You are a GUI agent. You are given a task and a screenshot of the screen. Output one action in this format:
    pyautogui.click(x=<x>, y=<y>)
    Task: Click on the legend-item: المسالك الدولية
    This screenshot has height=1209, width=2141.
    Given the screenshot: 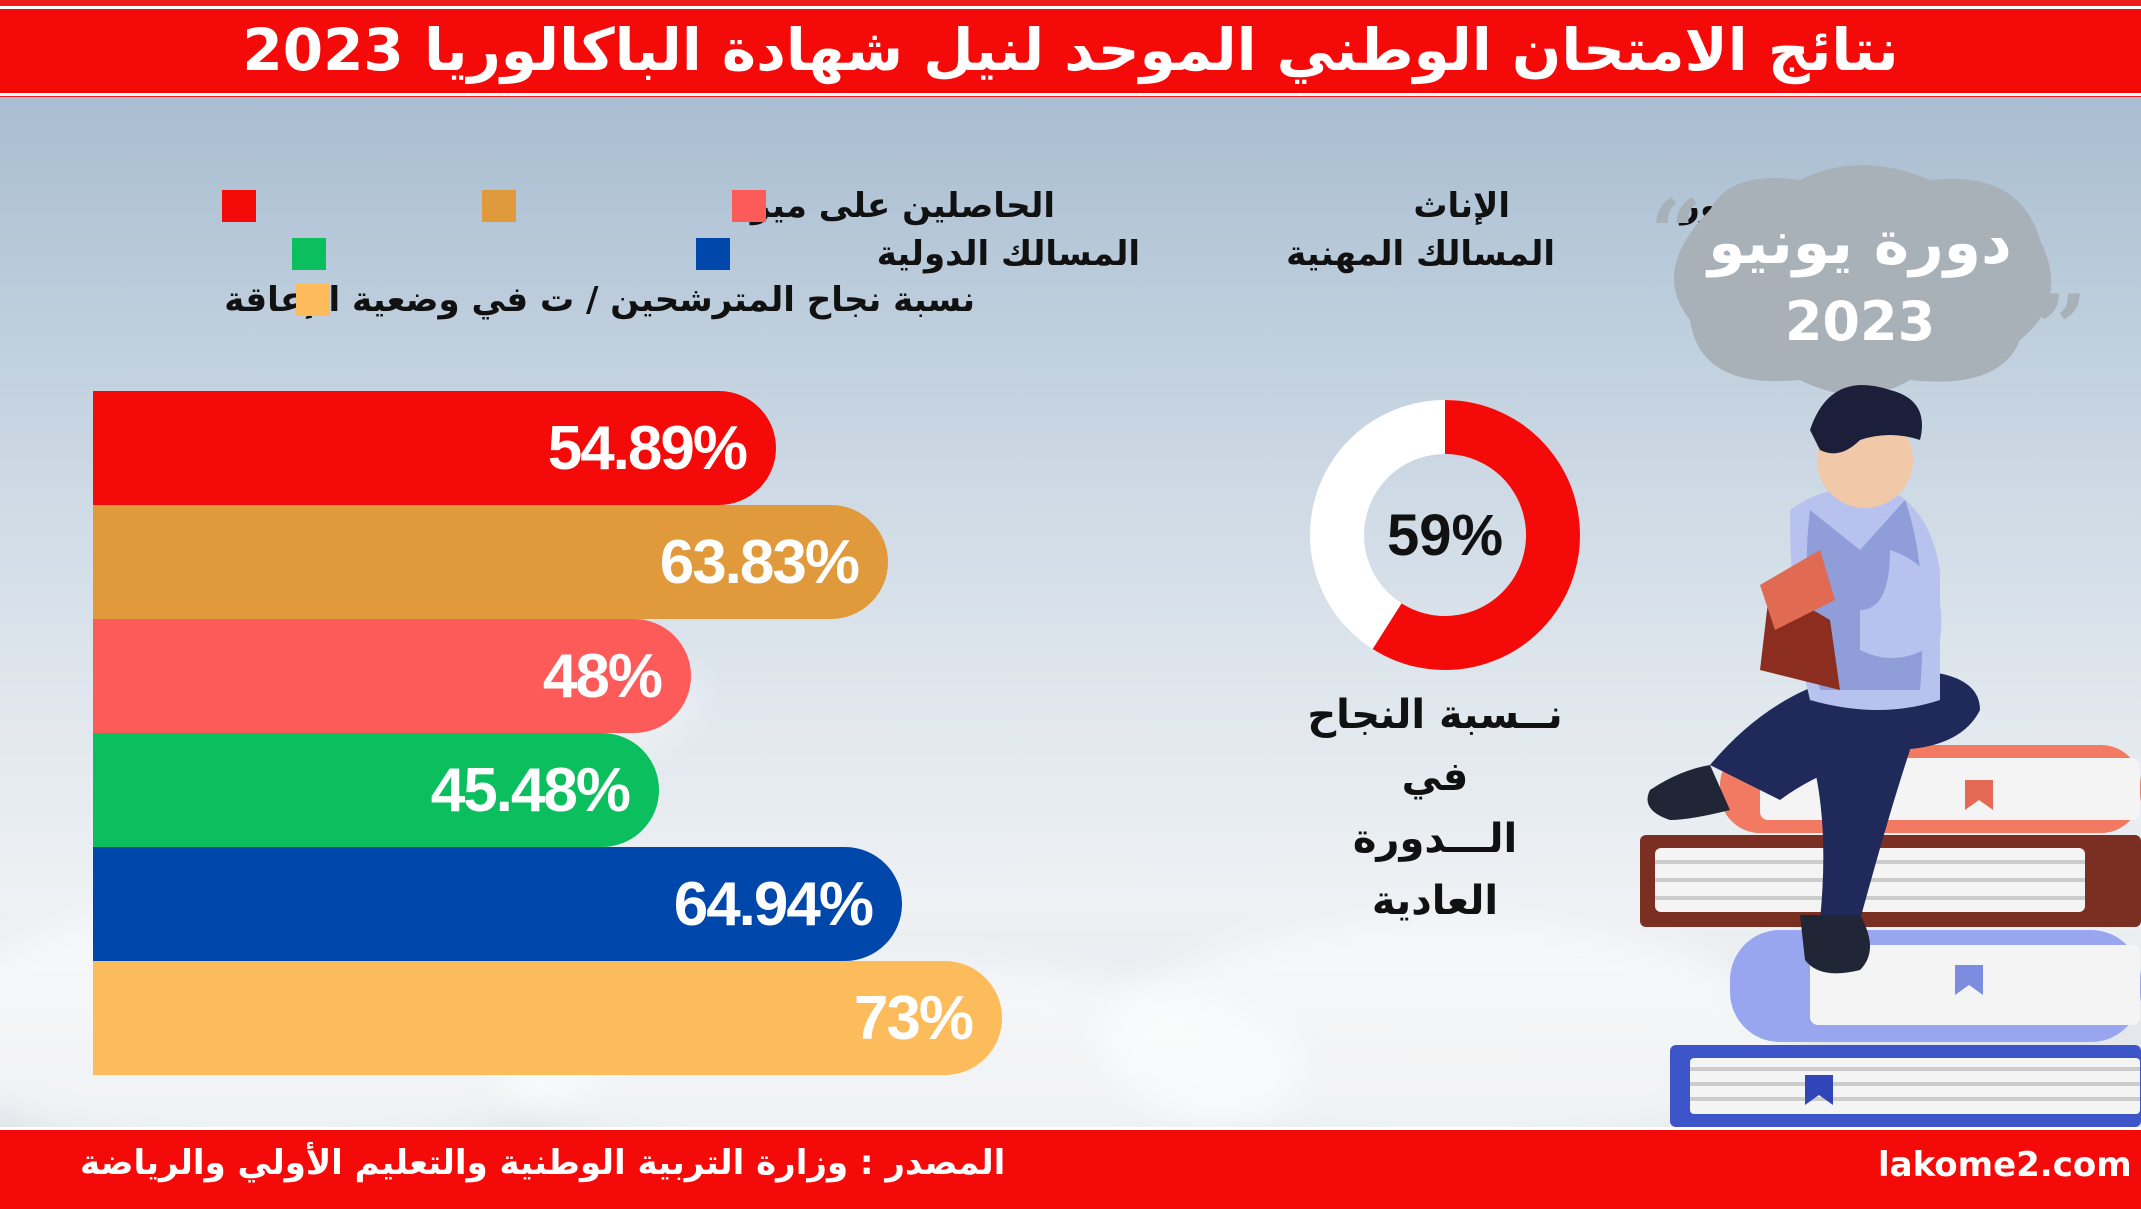 What is the action you would take?
    pyautogui.click(x=975, y=254)
    